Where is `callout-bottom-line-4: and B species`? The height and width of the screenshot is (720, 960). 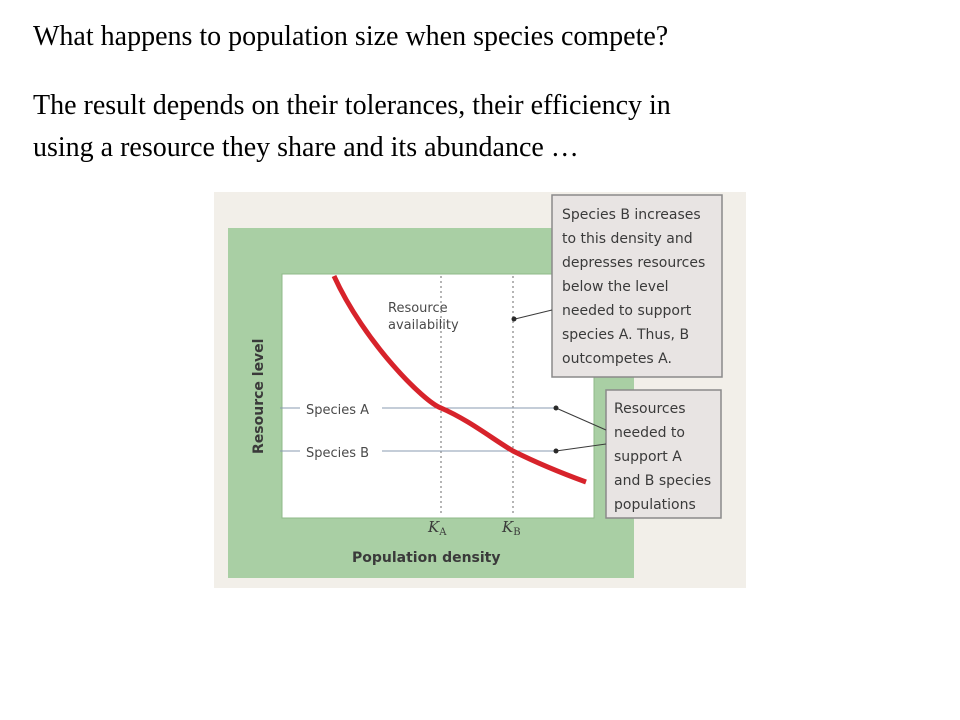
callout-bottom-line-4: and B species is located at coordinates (662, 481).